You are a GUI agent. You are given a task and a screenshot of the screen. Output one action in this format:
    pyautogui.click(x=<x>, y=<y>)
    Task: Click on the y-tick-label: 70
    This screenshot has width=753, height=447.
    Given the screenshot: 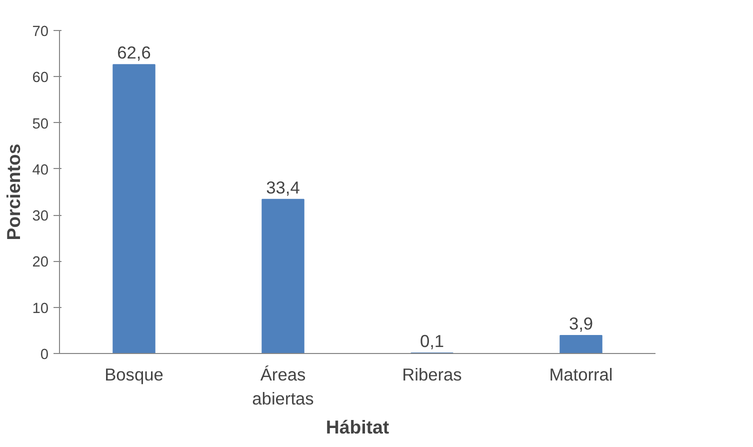 What is the action you would take?
    pyautogui.click(x=40, y=32)
    